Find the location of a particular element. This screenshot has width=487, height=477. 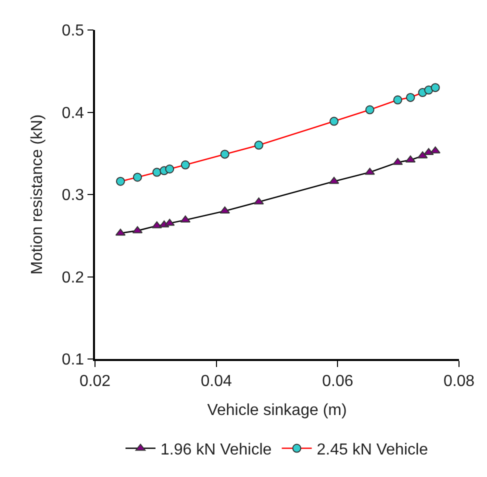

x-tick-label: 0.06 is located at coordinates (338, 381).